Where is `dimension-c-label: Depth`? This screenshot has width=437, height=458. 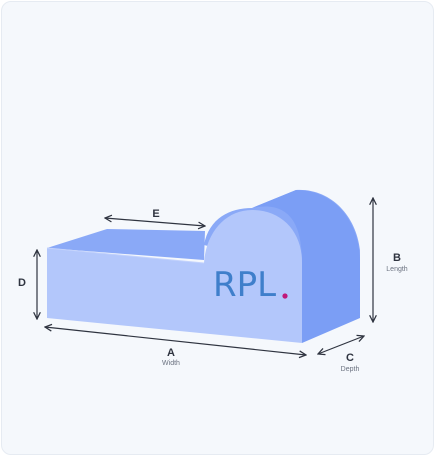 dimension-c-label: Depth is located at coordinates (350, 369).